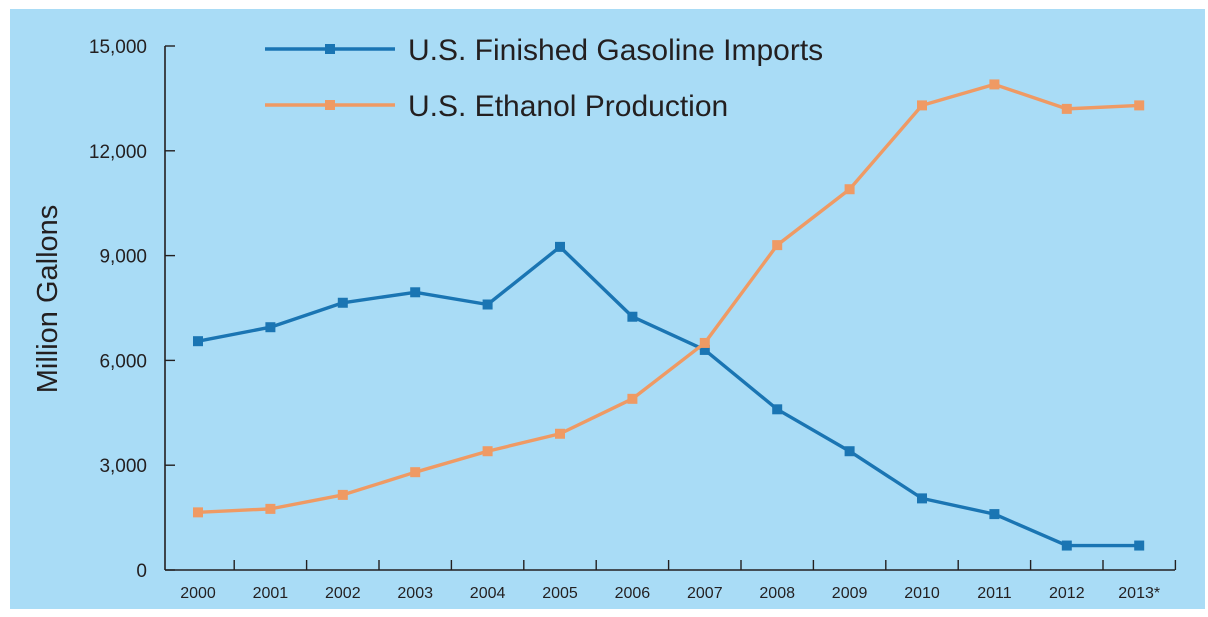  I want to click on y-tick-label: 6,000, so click(123, 361).